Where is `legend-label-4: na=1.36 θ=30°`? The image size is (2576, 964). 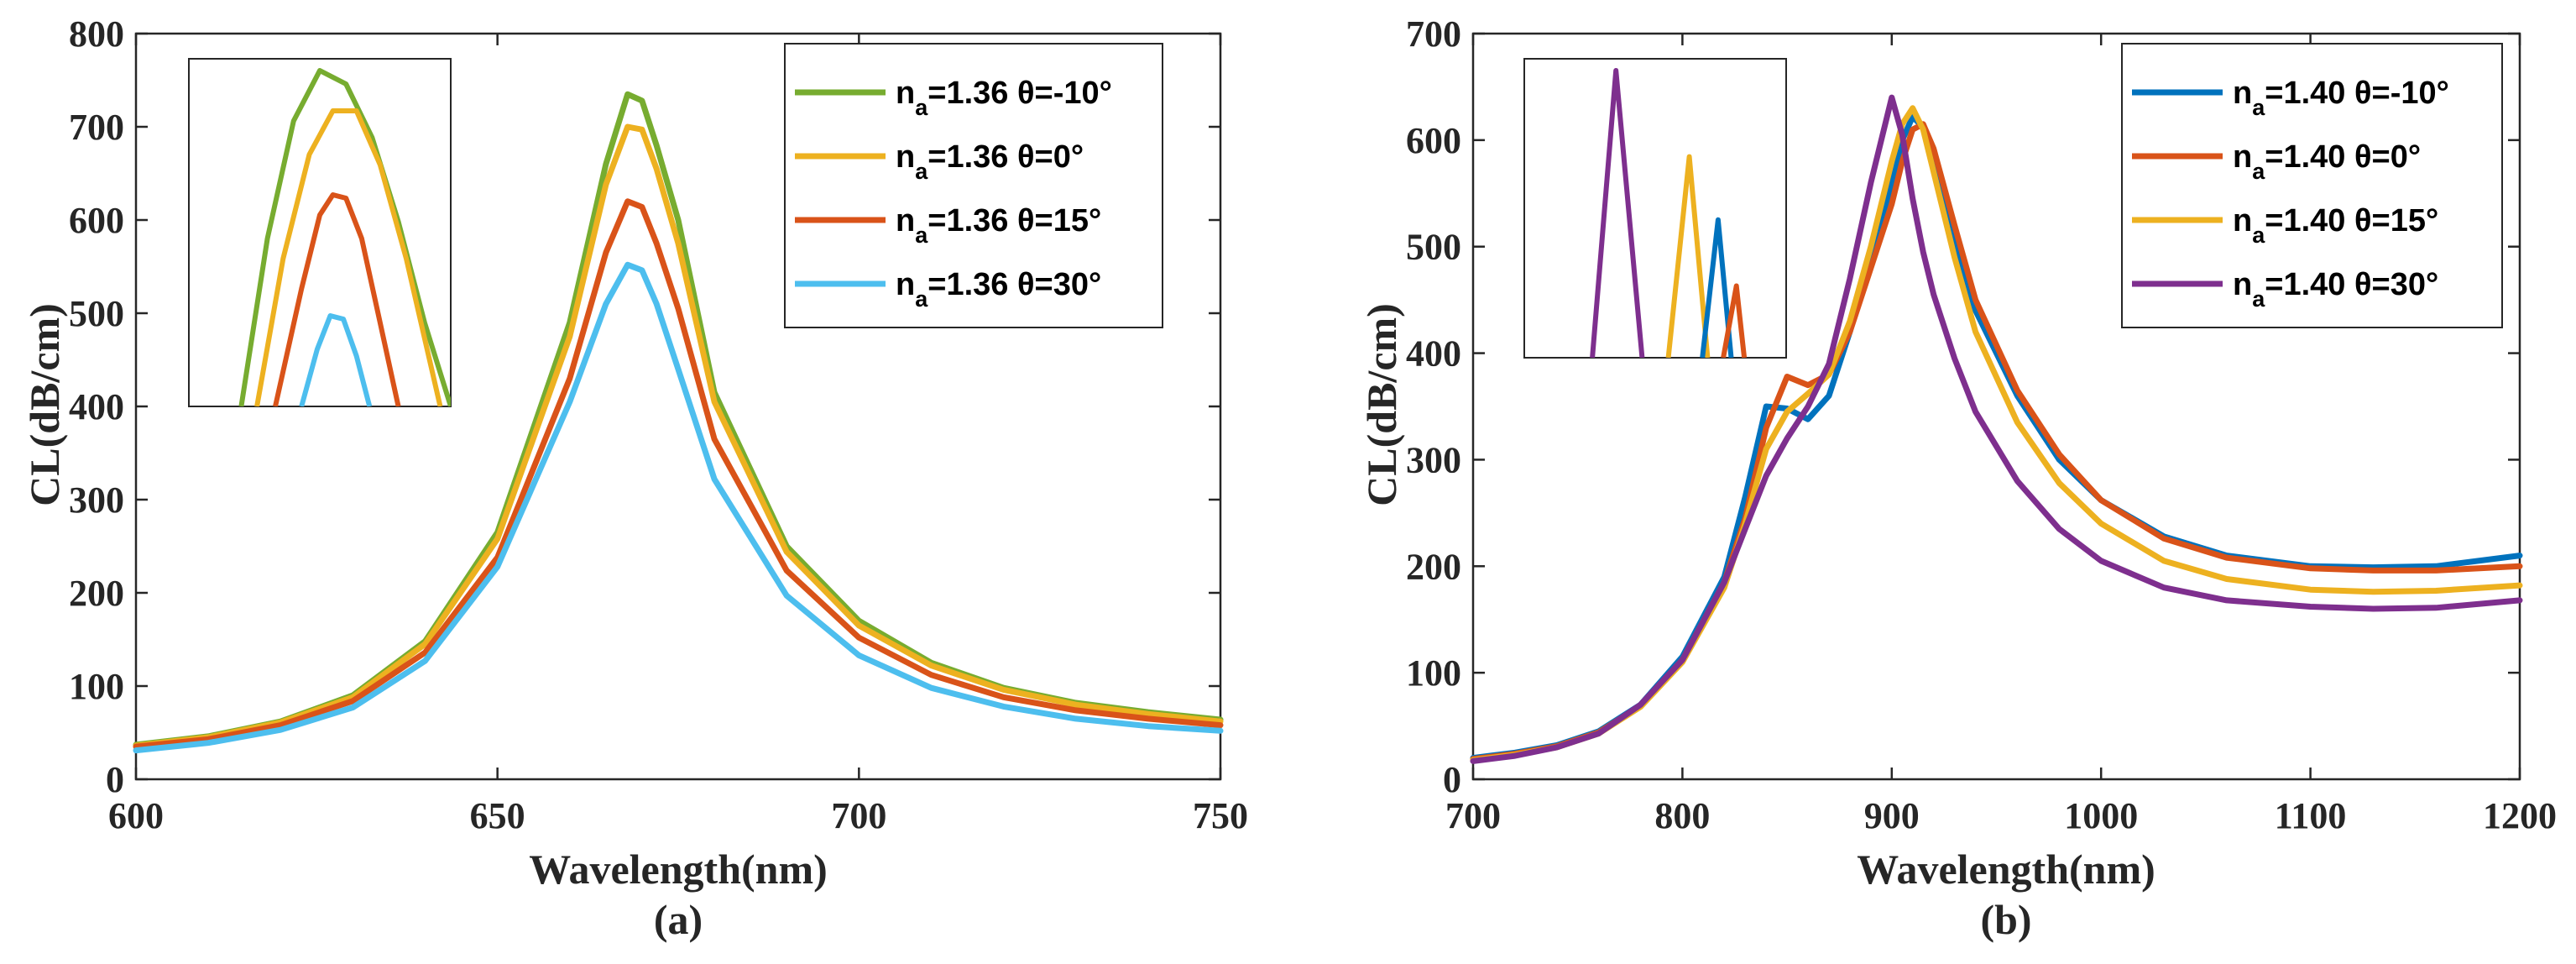 legend-label-4: na=1.36 θ=30° is located at coordinates (998, 289).